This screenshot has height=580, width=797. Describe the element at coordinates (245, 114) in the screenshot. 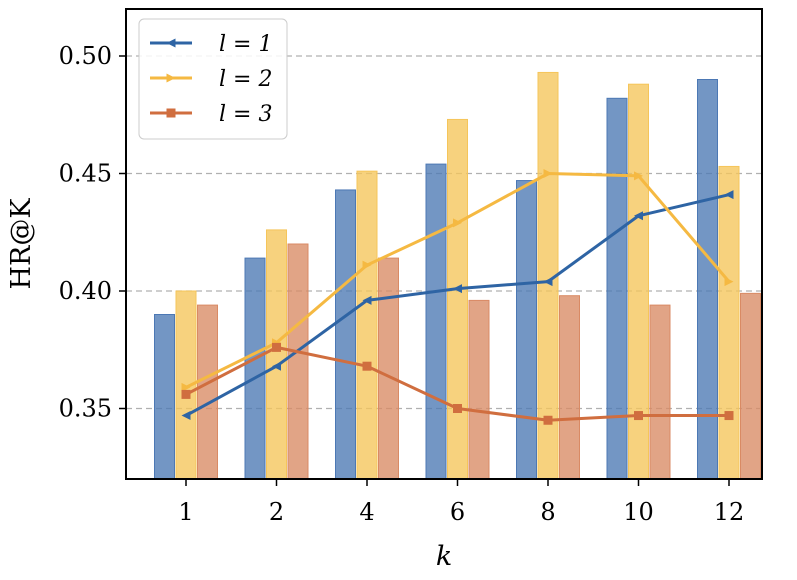

I see `legend-label: l = 3` at that location.